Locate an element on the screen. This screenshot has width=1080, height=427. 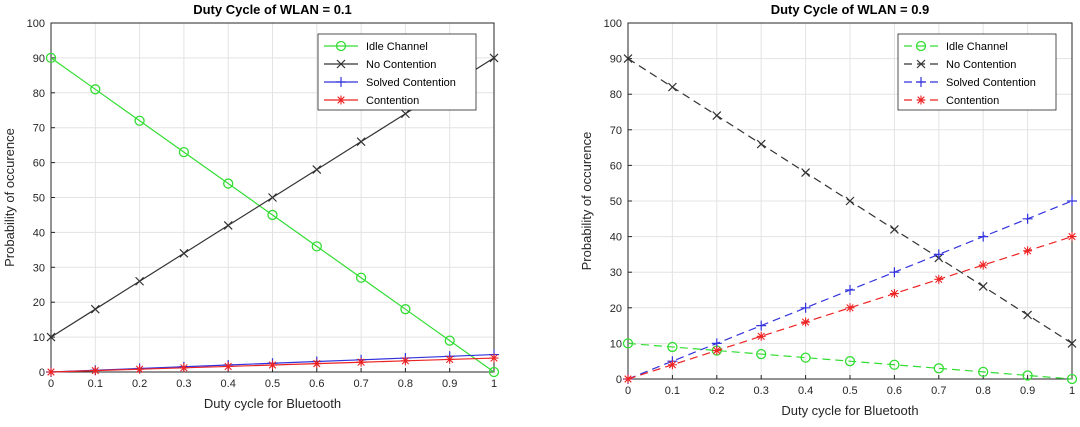
x-tick-label: 0.2 is located at coordinates (139, 384).